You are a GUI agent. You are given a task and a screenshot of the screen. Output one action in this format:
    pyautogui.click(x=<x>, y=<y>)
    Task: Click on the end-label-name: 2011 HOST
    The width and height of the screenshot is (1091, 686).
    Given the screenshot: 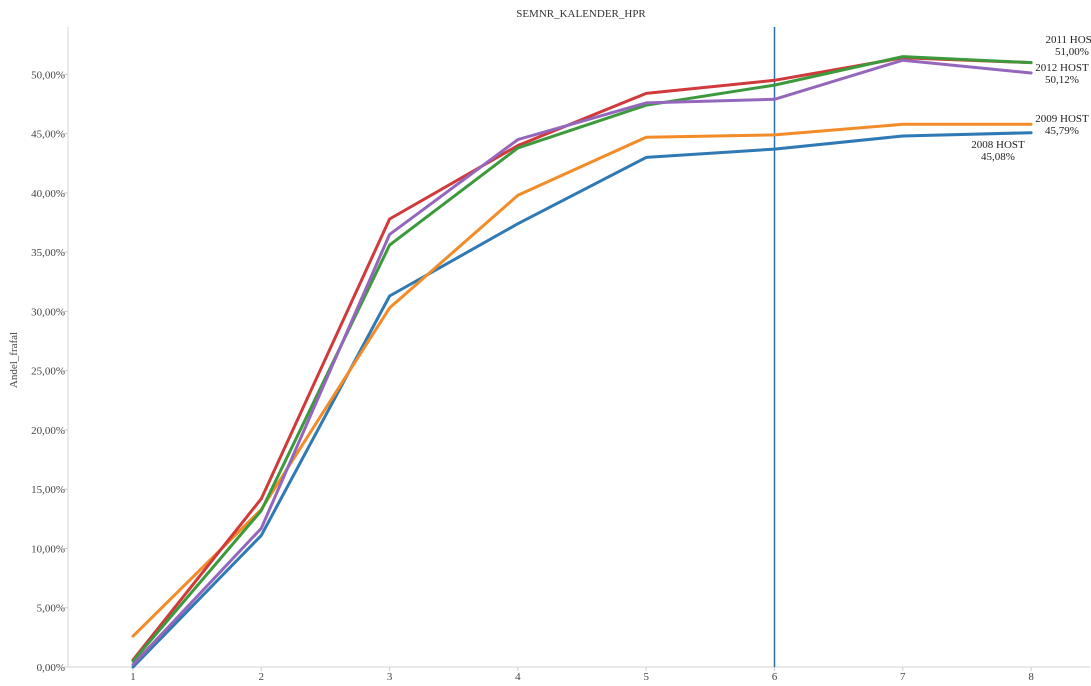 What is the action you would take?
    pyautogui.click(x=1068, y=40)
    